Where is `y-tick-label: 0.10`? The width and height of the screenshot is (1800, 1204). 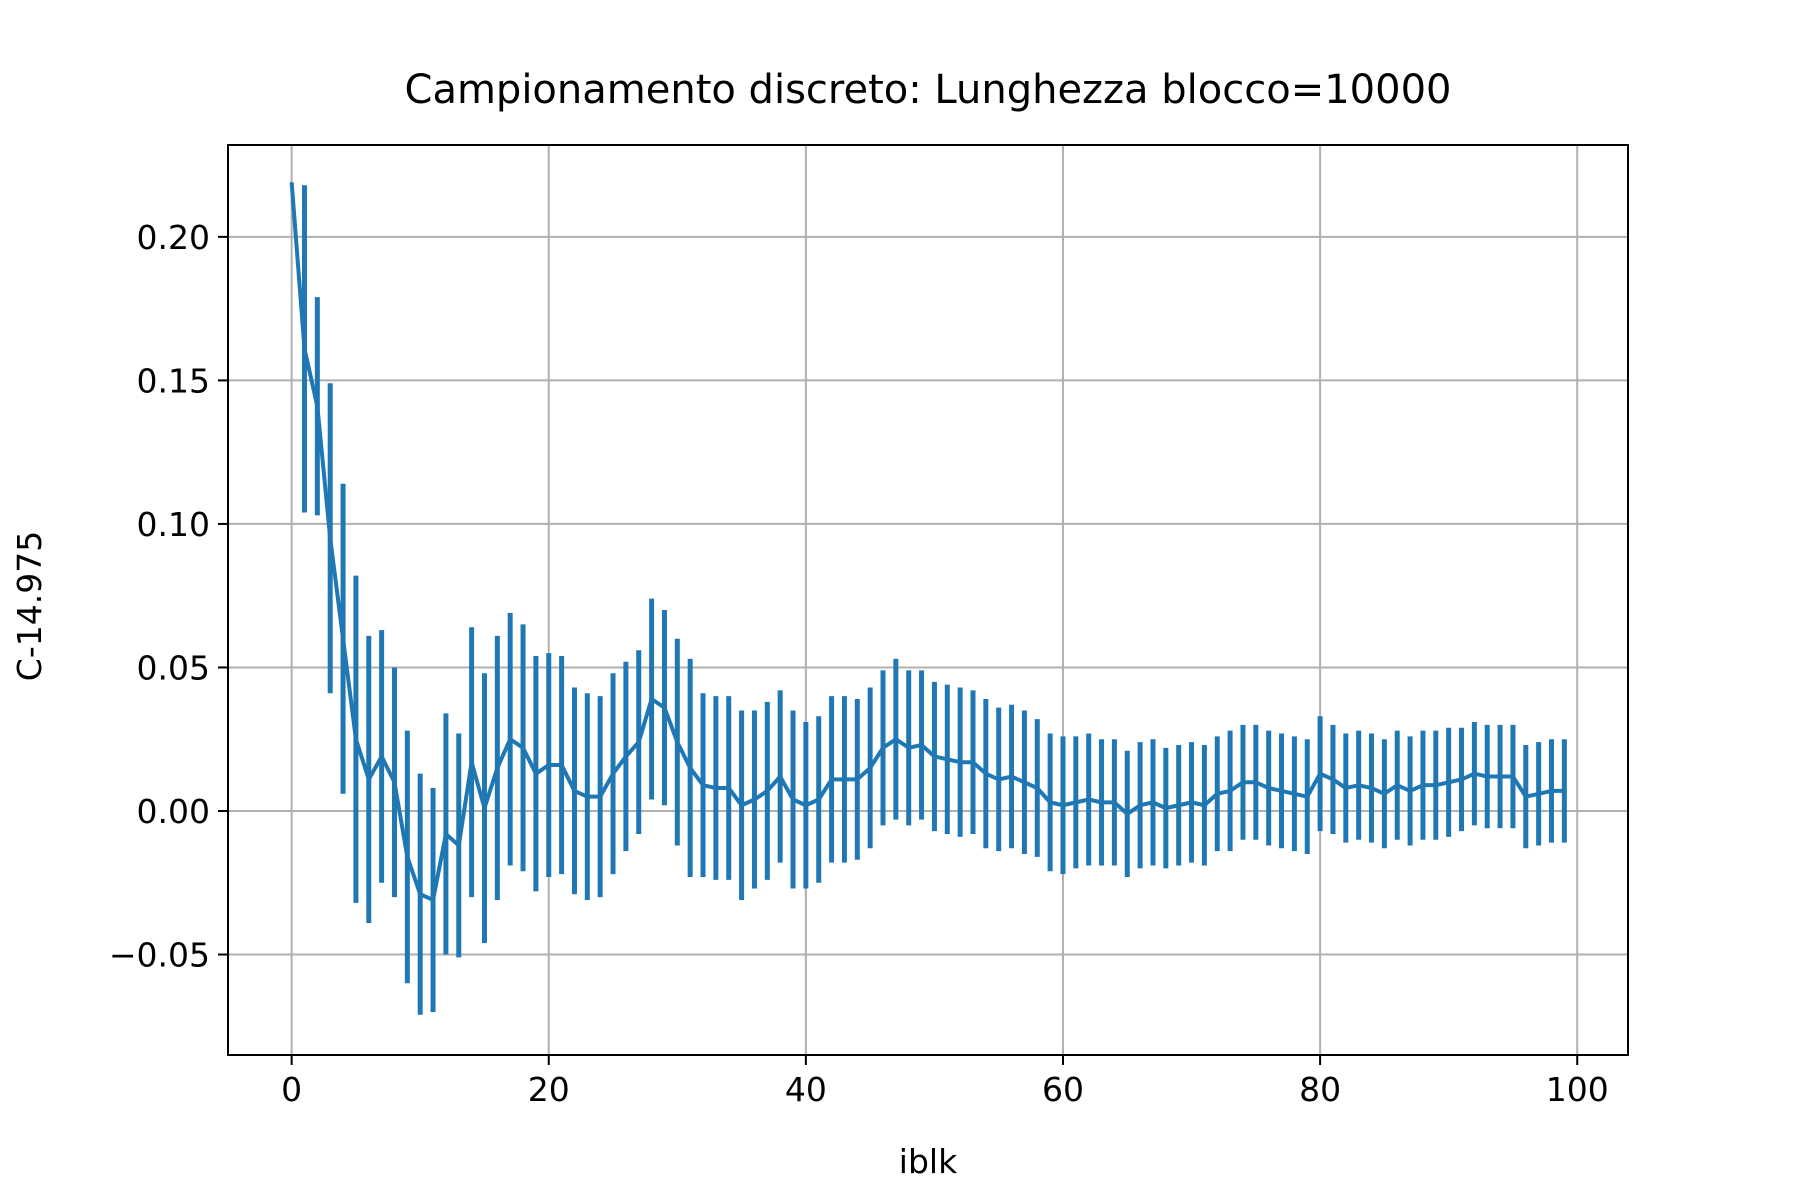 y-tick-label: 0.10 is located at coordinates (173, 524).